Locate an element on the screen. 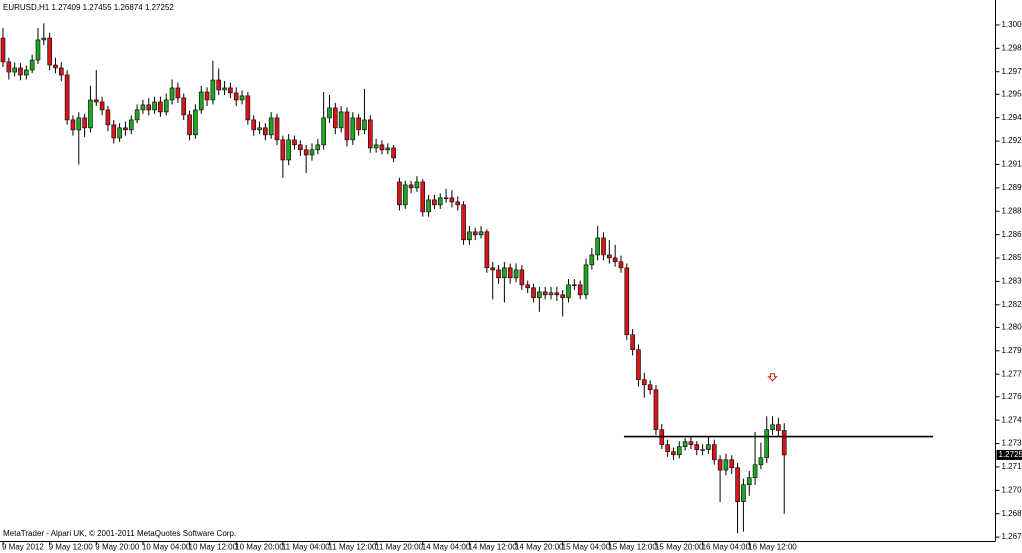 The height and width of the screenshot is (553, 1022). x-tick-label: 10 May 04:00 is located at coordinates (166, 547).